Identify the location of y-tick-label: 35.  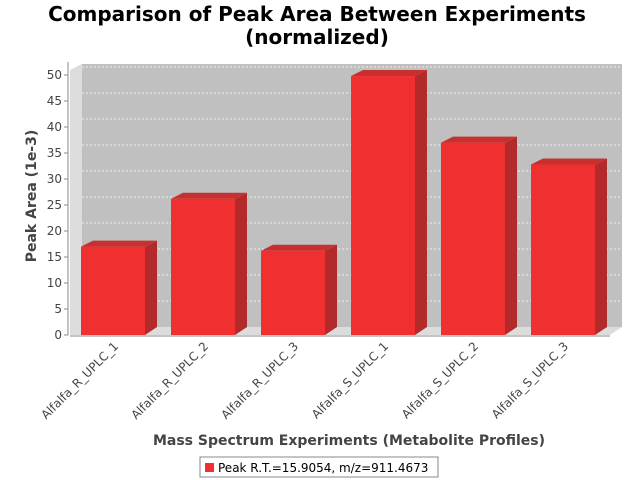
(54, 153).